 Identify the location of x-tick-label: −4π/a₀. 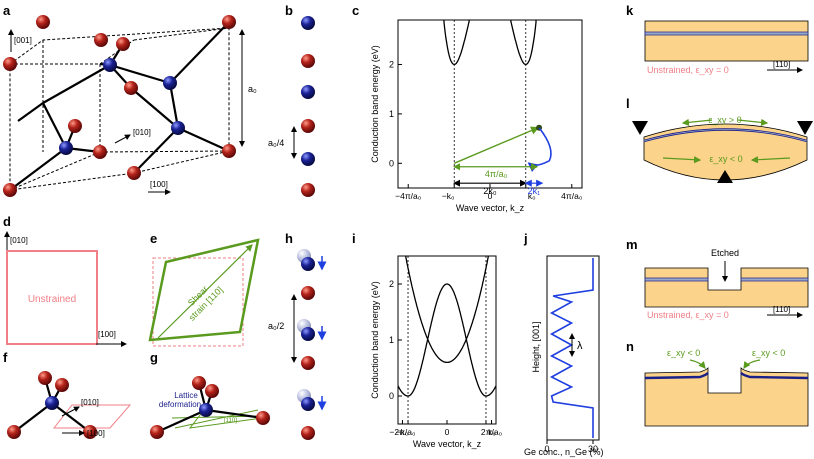
(408, 196).